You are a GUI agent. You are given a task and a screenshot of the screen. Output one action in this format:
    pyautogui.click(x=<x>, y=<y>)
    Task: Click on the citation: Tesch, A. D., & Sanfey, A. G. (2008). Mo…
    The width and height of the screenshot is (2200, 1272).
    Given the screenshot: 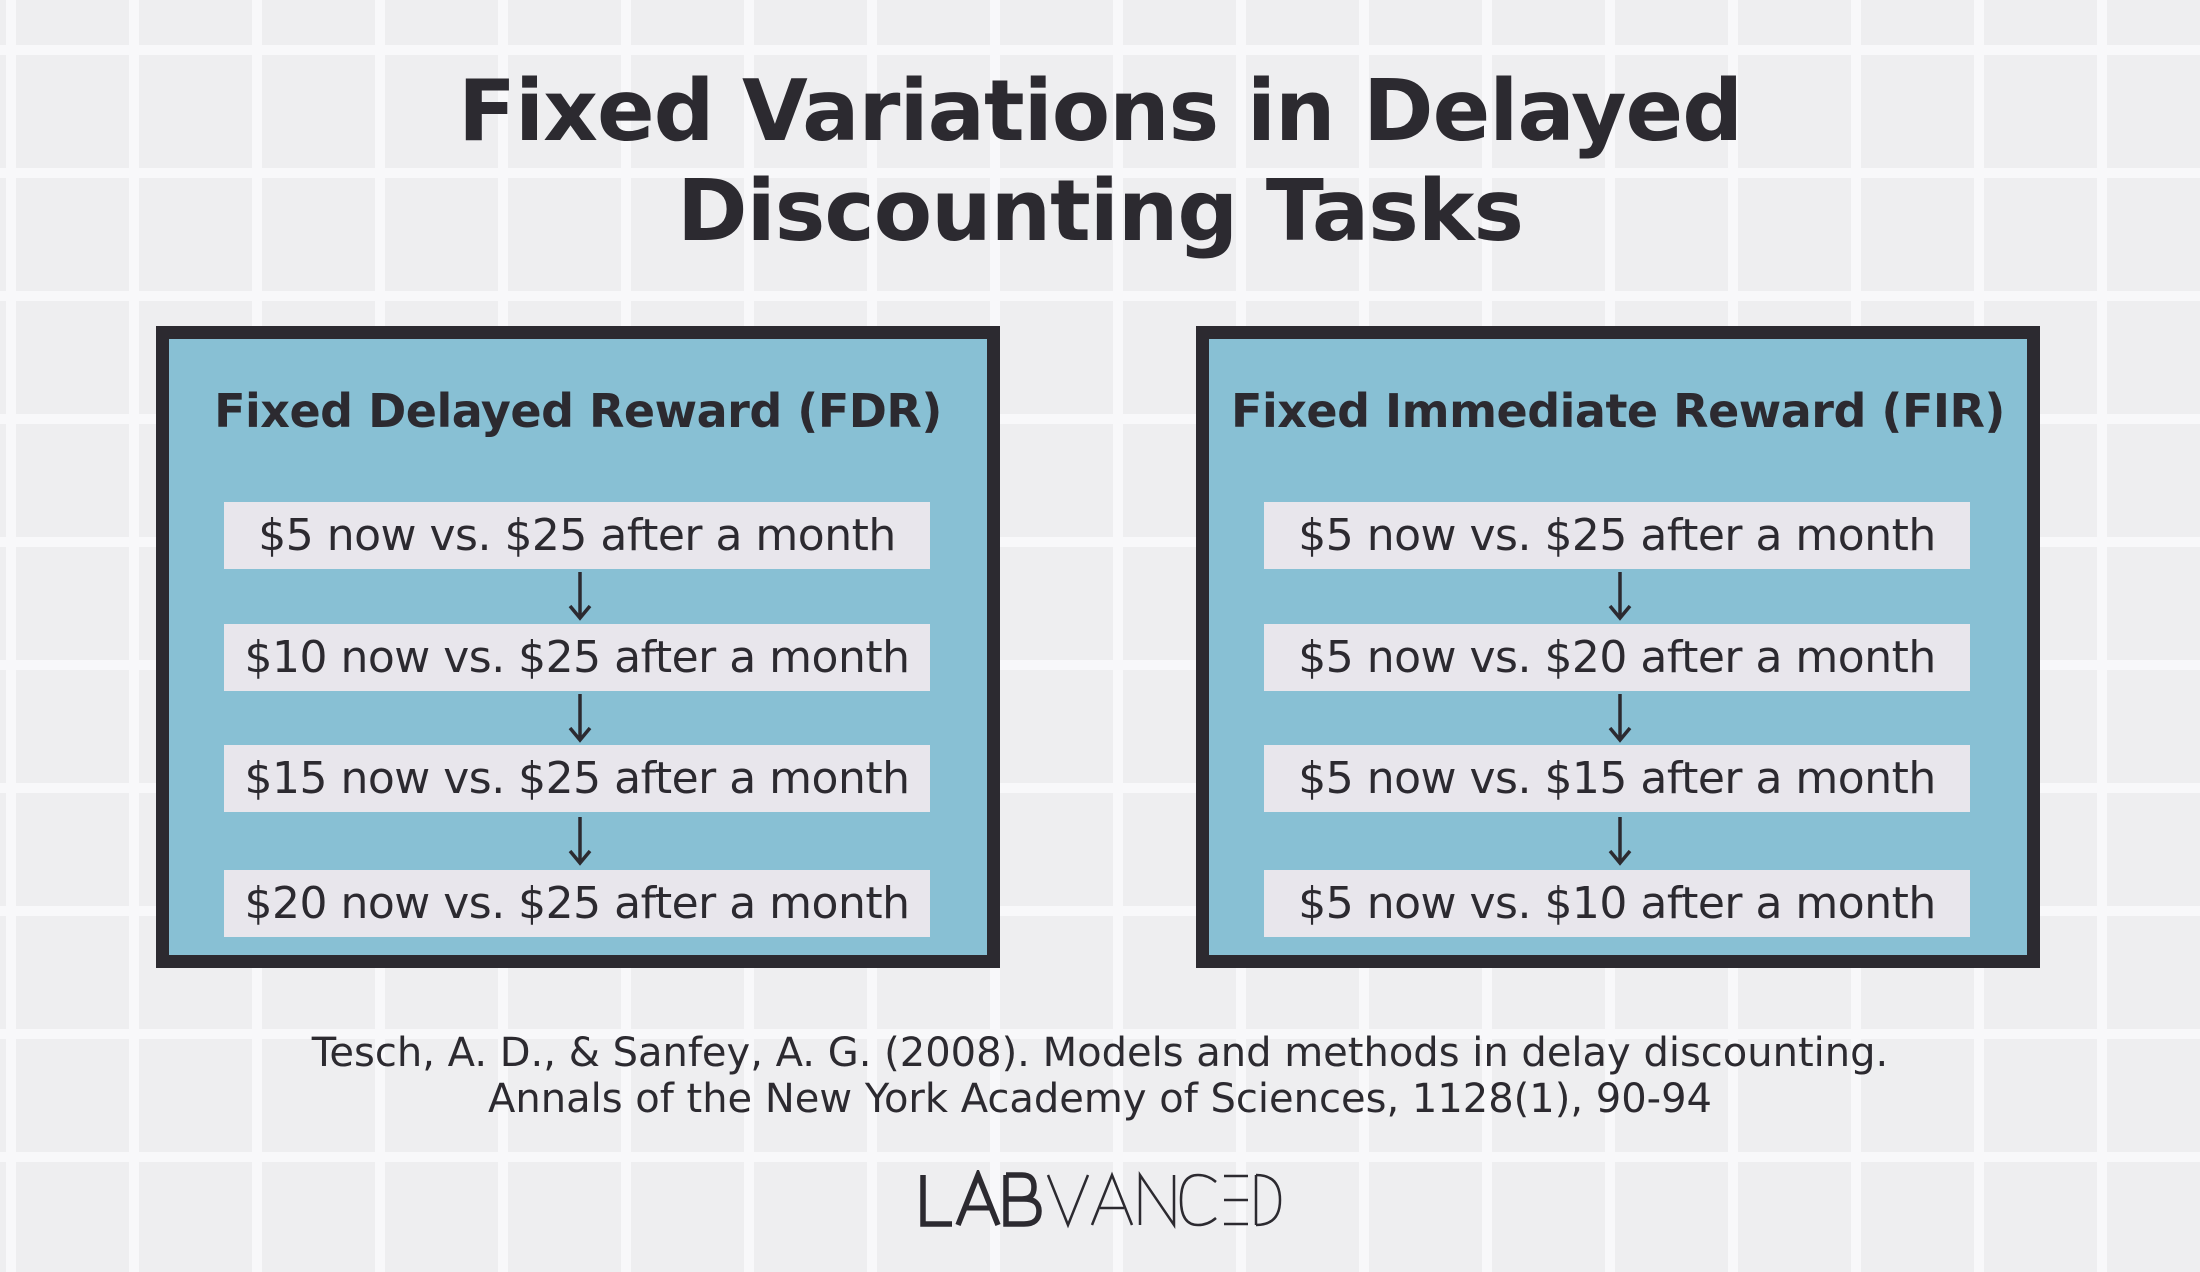 What is the action you would take?
    pyautogui.click(x=1100, y=1076)
    